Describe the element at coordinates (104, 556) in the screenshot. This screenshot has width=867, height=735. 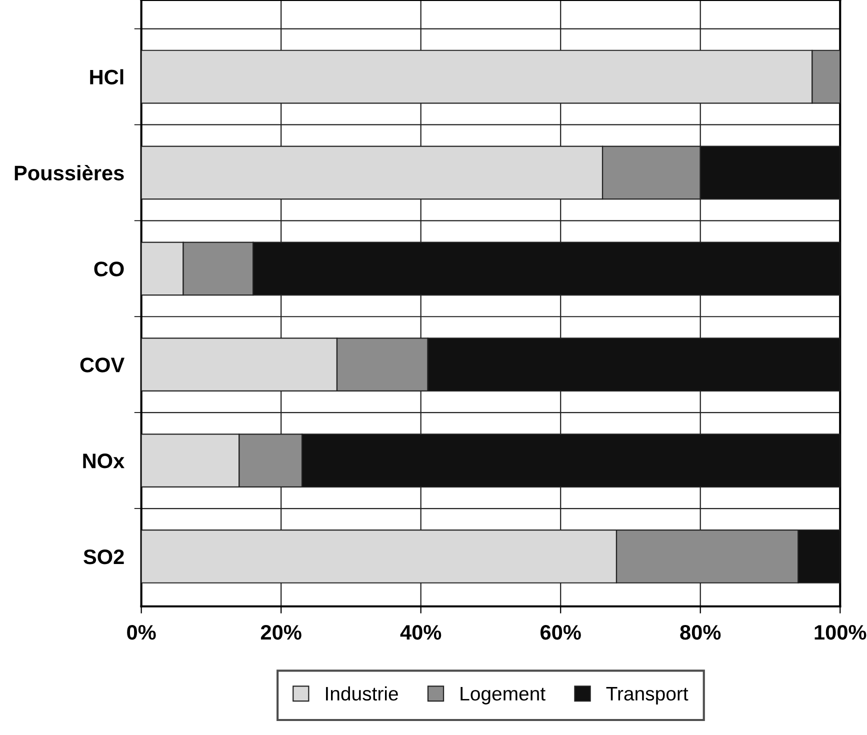
I see `y-tick-label: SO2` at that location.